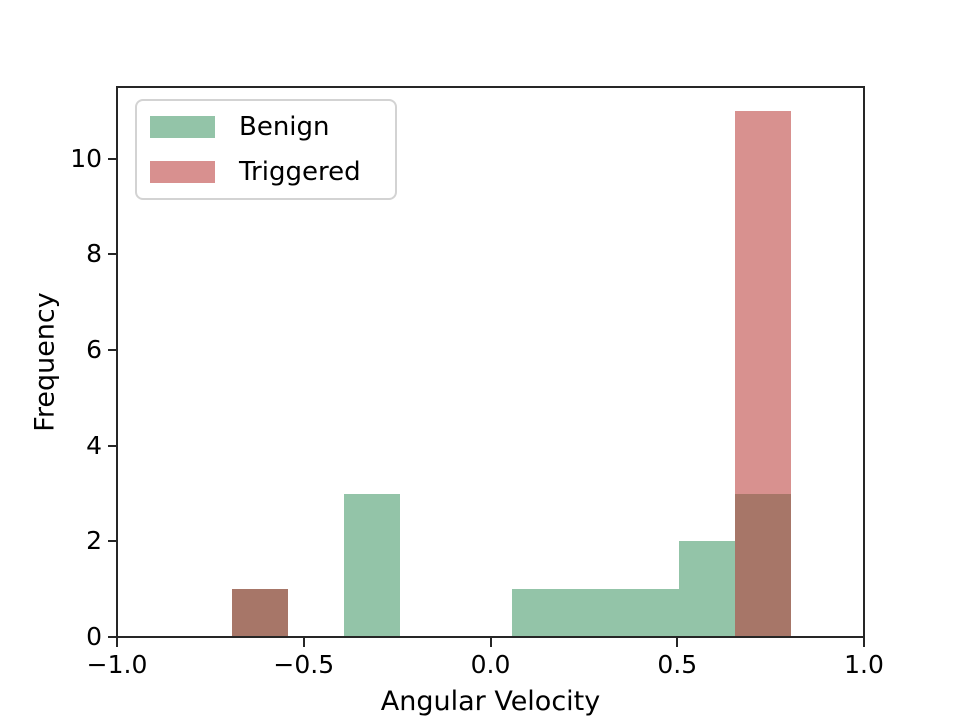 The height and width of the screenshot is (720, 960). What do you see at coordinates (266, 149) in the screenshot?
I see `legend: Benign Triggered` at bounding box center [266, 149].